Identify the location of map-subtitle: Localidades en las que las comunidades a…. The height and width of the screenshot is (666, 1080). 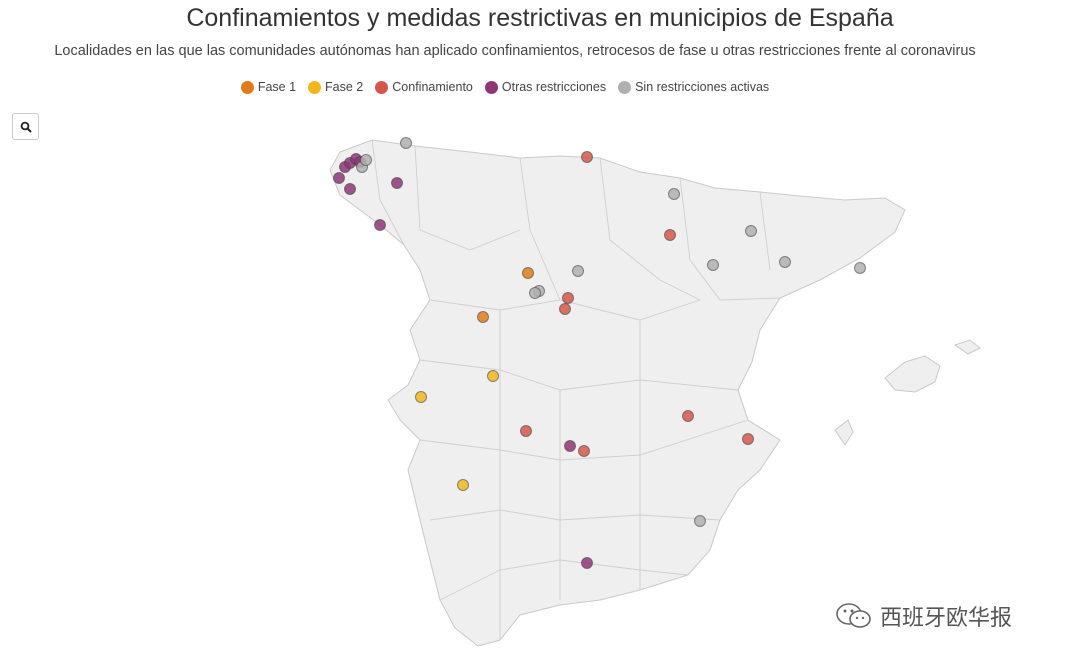
(515, 51).